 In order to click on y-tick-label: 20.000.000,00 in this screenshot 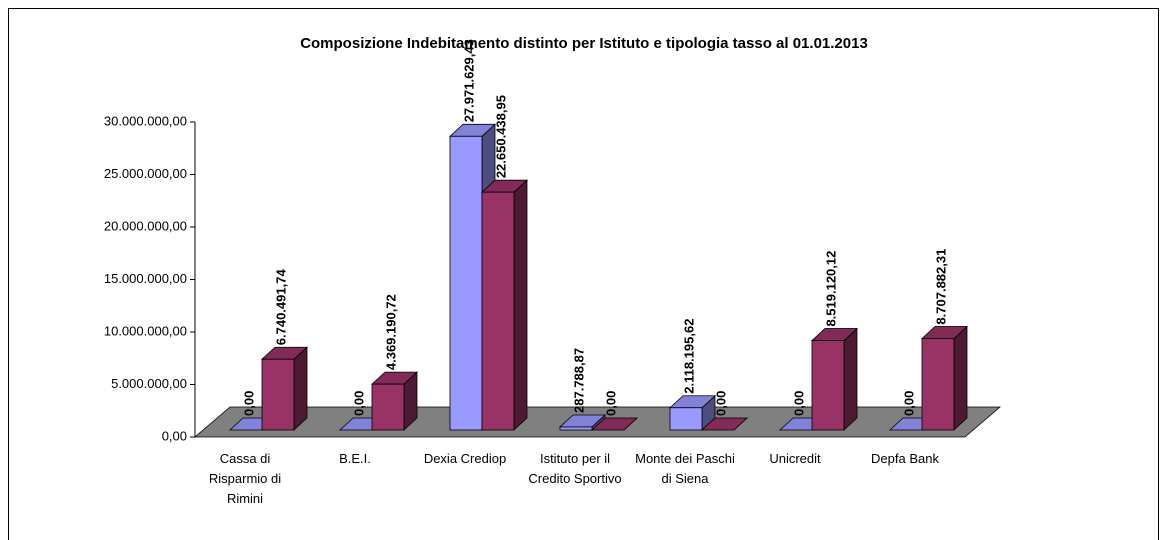, I will do `click(145, 225)`.